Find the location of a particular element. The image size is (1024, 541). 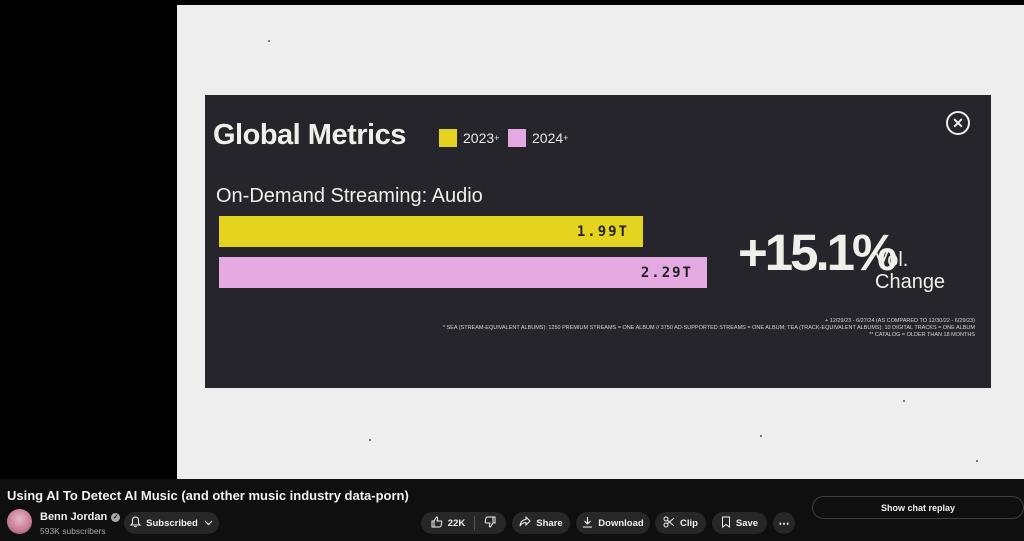

bookmark-add-icon is located at coordinates (726, 523).